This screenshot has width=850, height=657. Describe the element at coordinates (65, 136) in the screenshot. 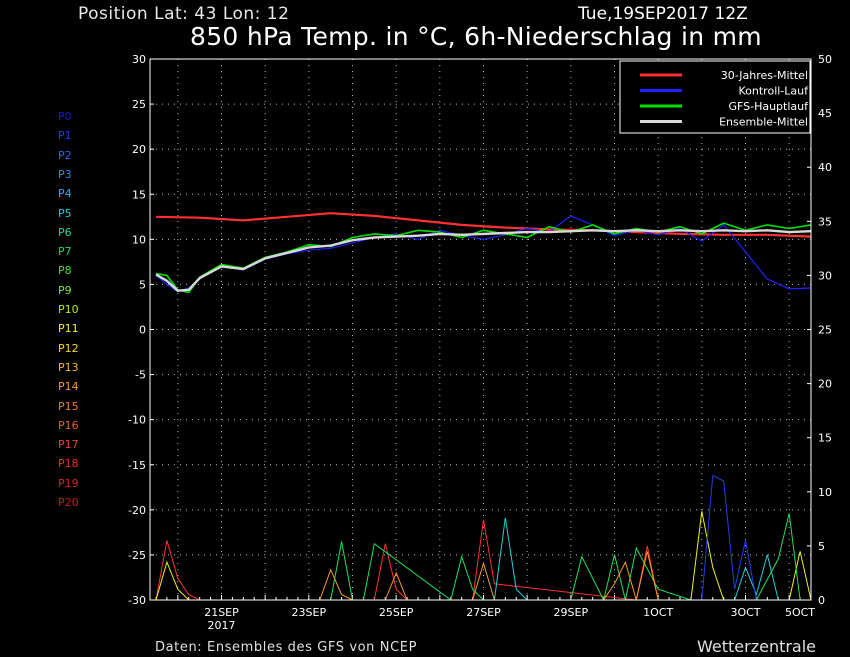

I see `member-label-p1: P1` at that location.